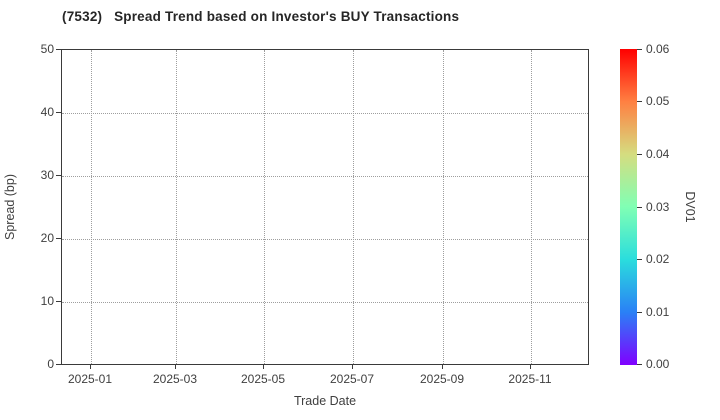 The image size is (720, 420). I want to click on x-tick-label: 2025-09, so click(442, 379).